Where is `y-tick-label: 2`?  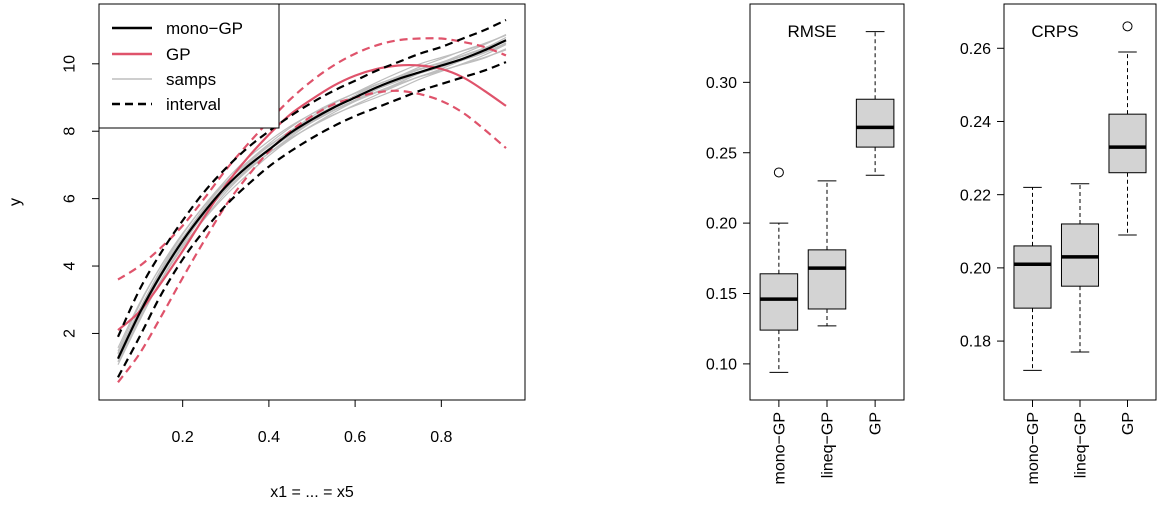 y-tick-label: 2 is located at coordinates (70, 333).